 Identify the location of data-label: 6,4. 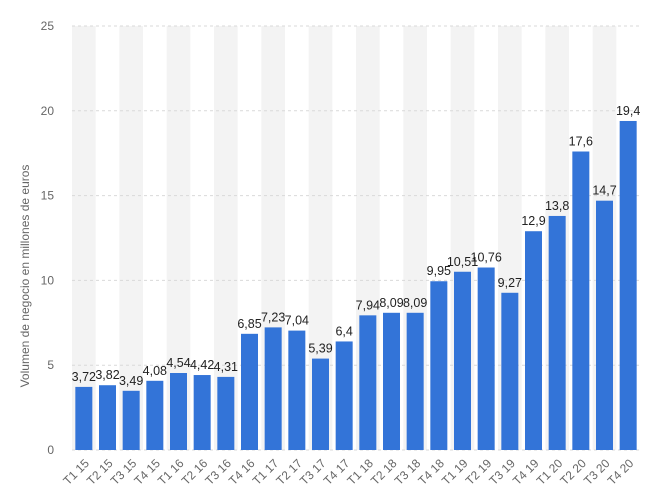
(343, 331).